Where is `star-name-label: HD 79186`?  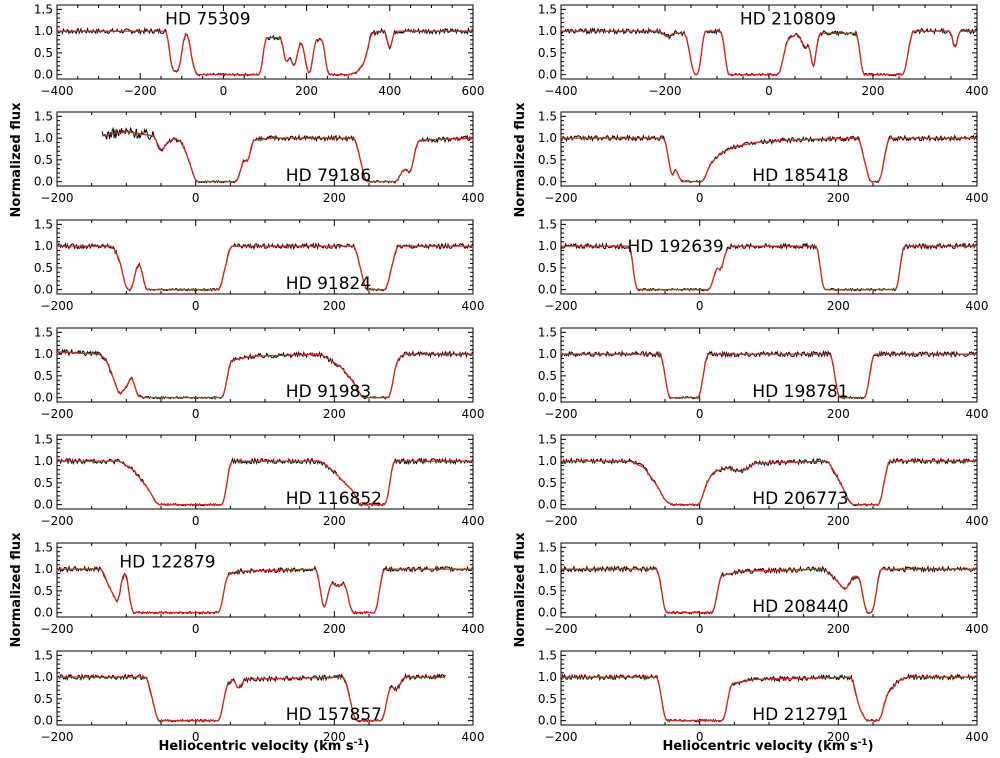
star-name-label: HD 79186 is located at coordinates (328, 176).